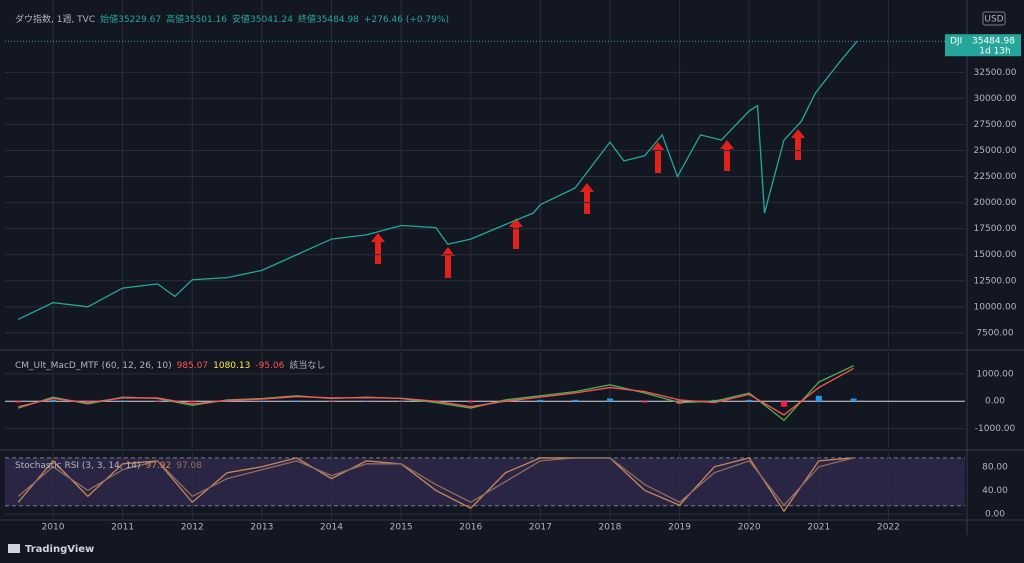 This screenshot has width=1024, height=563. Describe the element at coordinates (189, 466) in the screenshot. I see `legend-item: 97.08` at that location.